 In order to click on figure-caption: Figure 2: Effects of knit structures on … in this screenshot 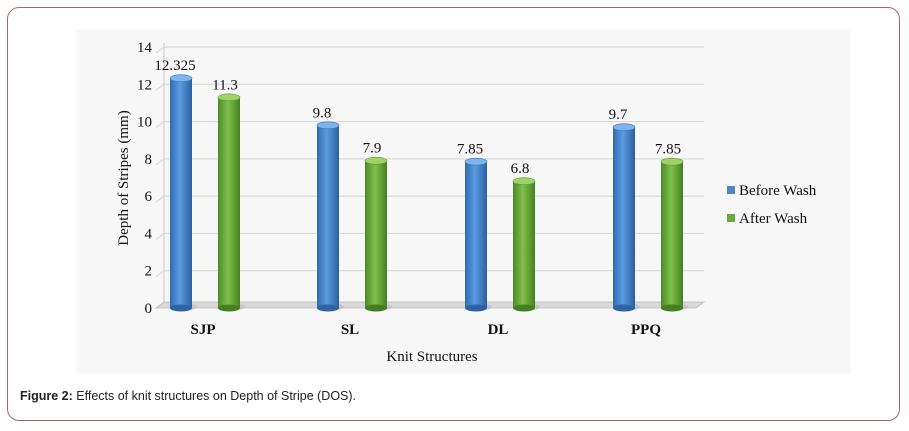, I will do `click(188, 396)`.